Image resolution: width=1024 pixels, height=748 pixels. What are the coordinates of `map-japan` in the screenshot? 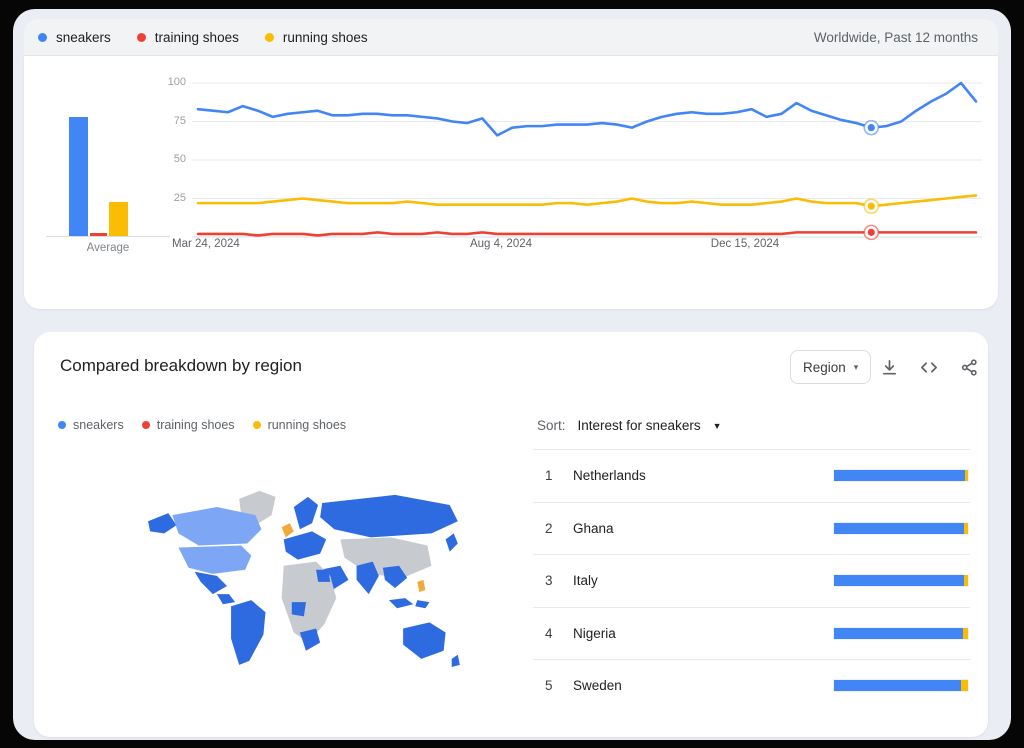 It's located at (451, 542).